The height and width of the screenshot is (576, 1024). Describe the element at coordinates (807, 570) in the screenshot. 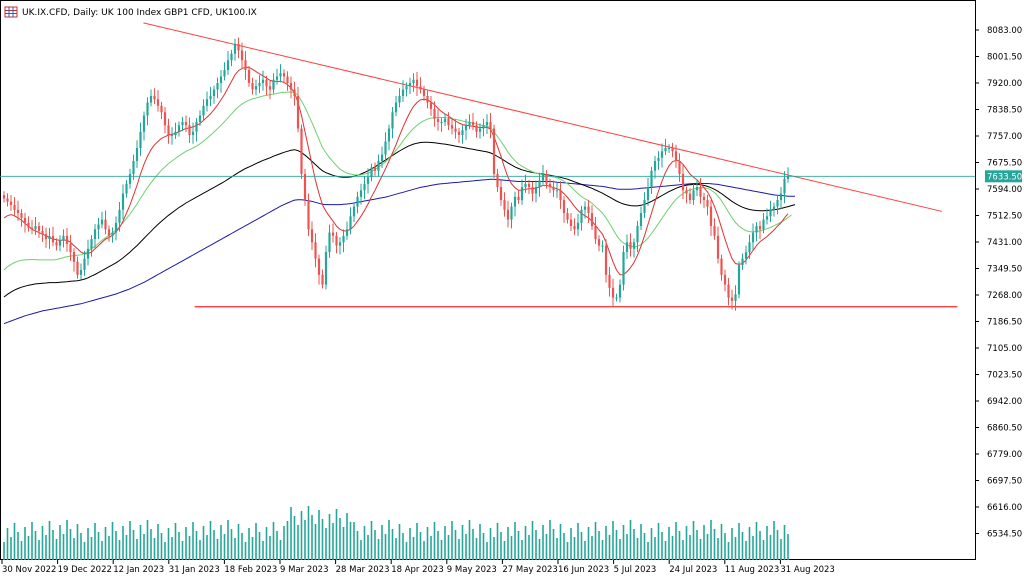

I see `date-tick-label: 31 Aug 2023` at that location.